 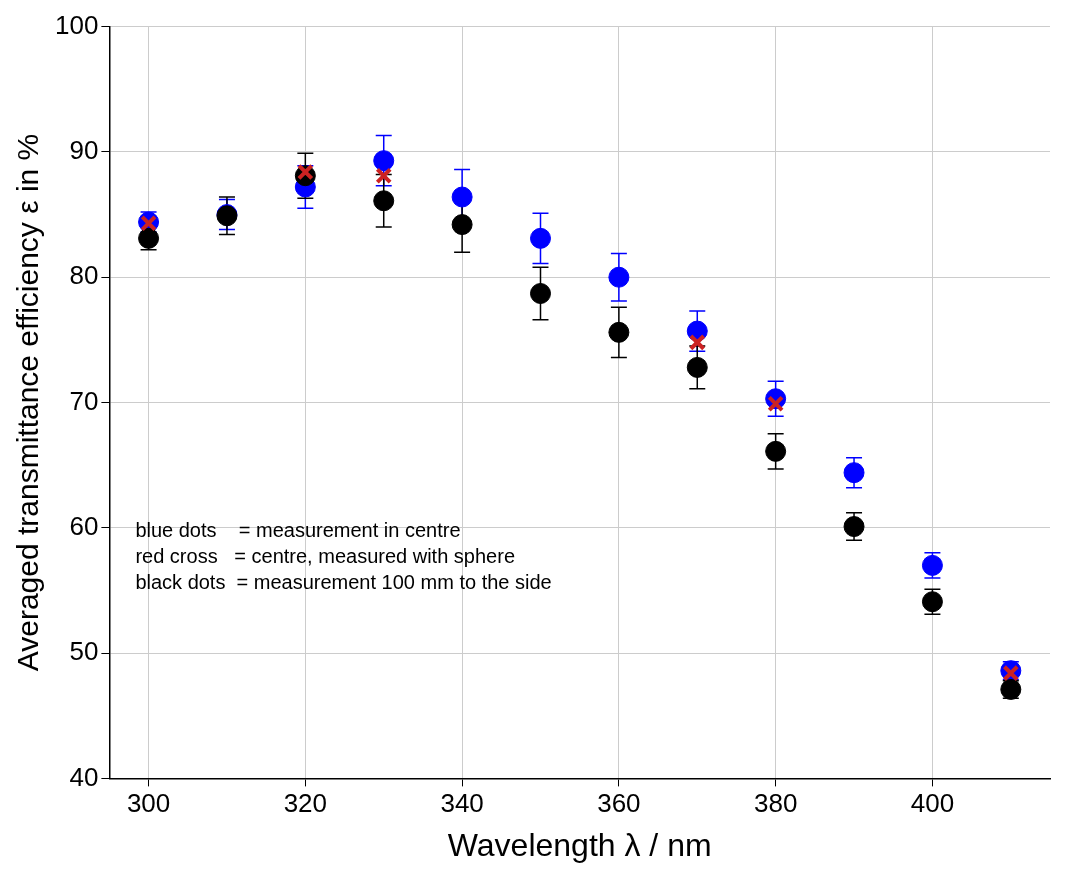 What do you see at coordinates (932, 803) in the screenshot?
I see `x-tick-label: 400` at bounding box center [932, 803].